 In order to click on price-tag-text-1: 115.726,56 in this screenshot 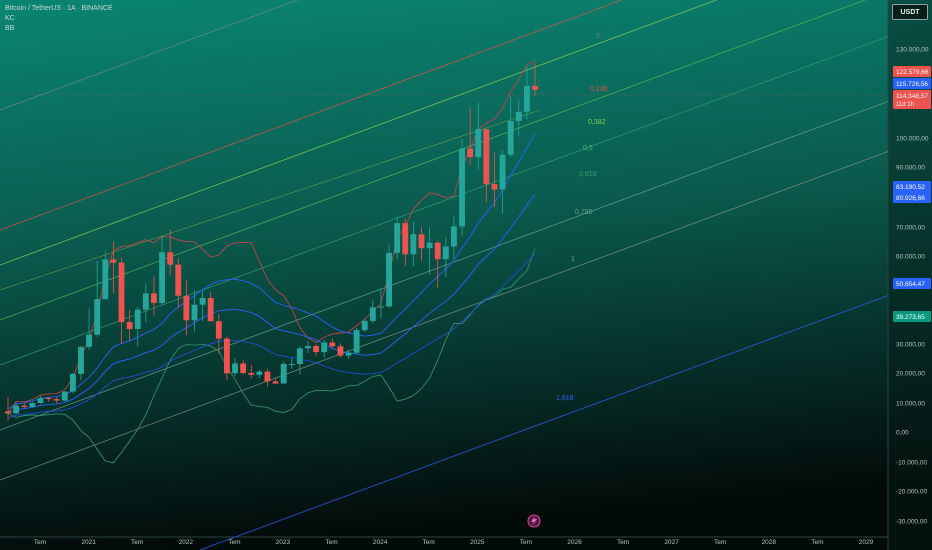, I will do `click(912, 84)`.